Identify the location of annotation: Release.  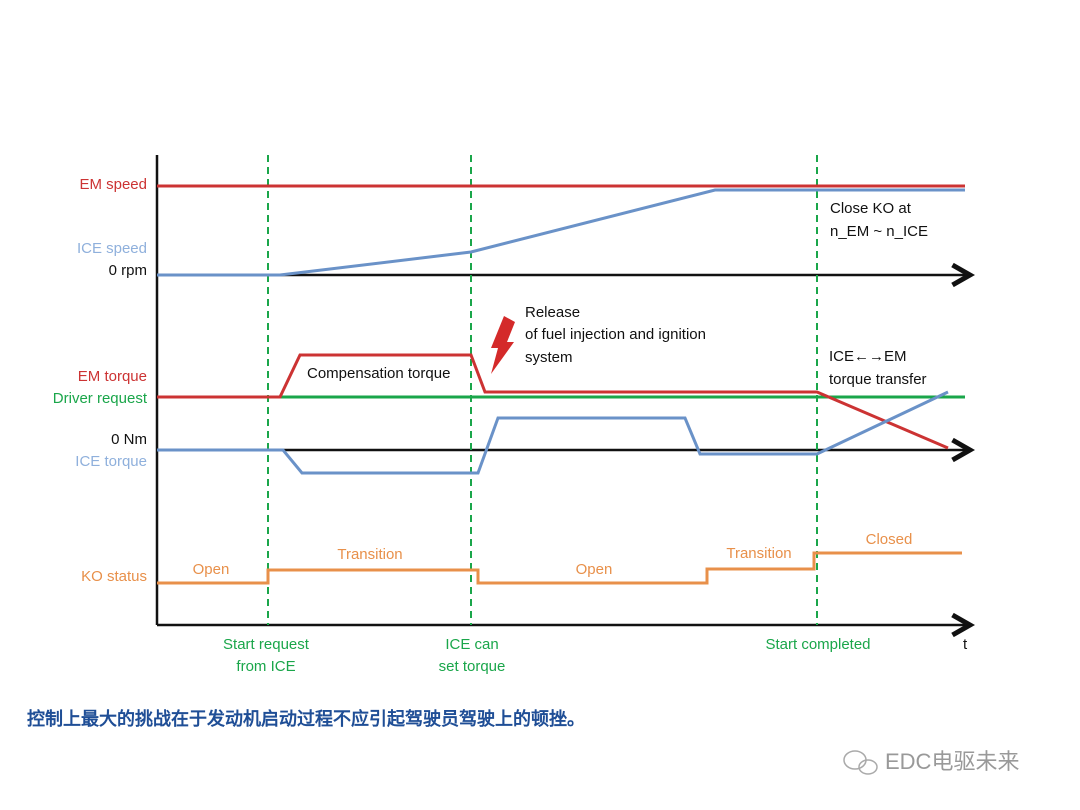
(552, 312).